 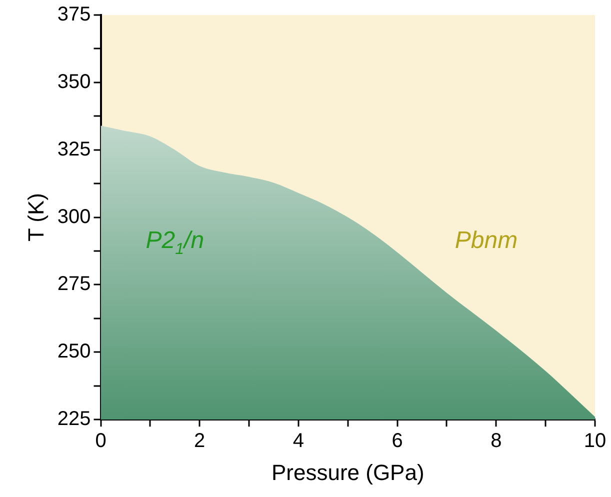 I want to click on x-tick-label: 8, so click(x=496, y=441).